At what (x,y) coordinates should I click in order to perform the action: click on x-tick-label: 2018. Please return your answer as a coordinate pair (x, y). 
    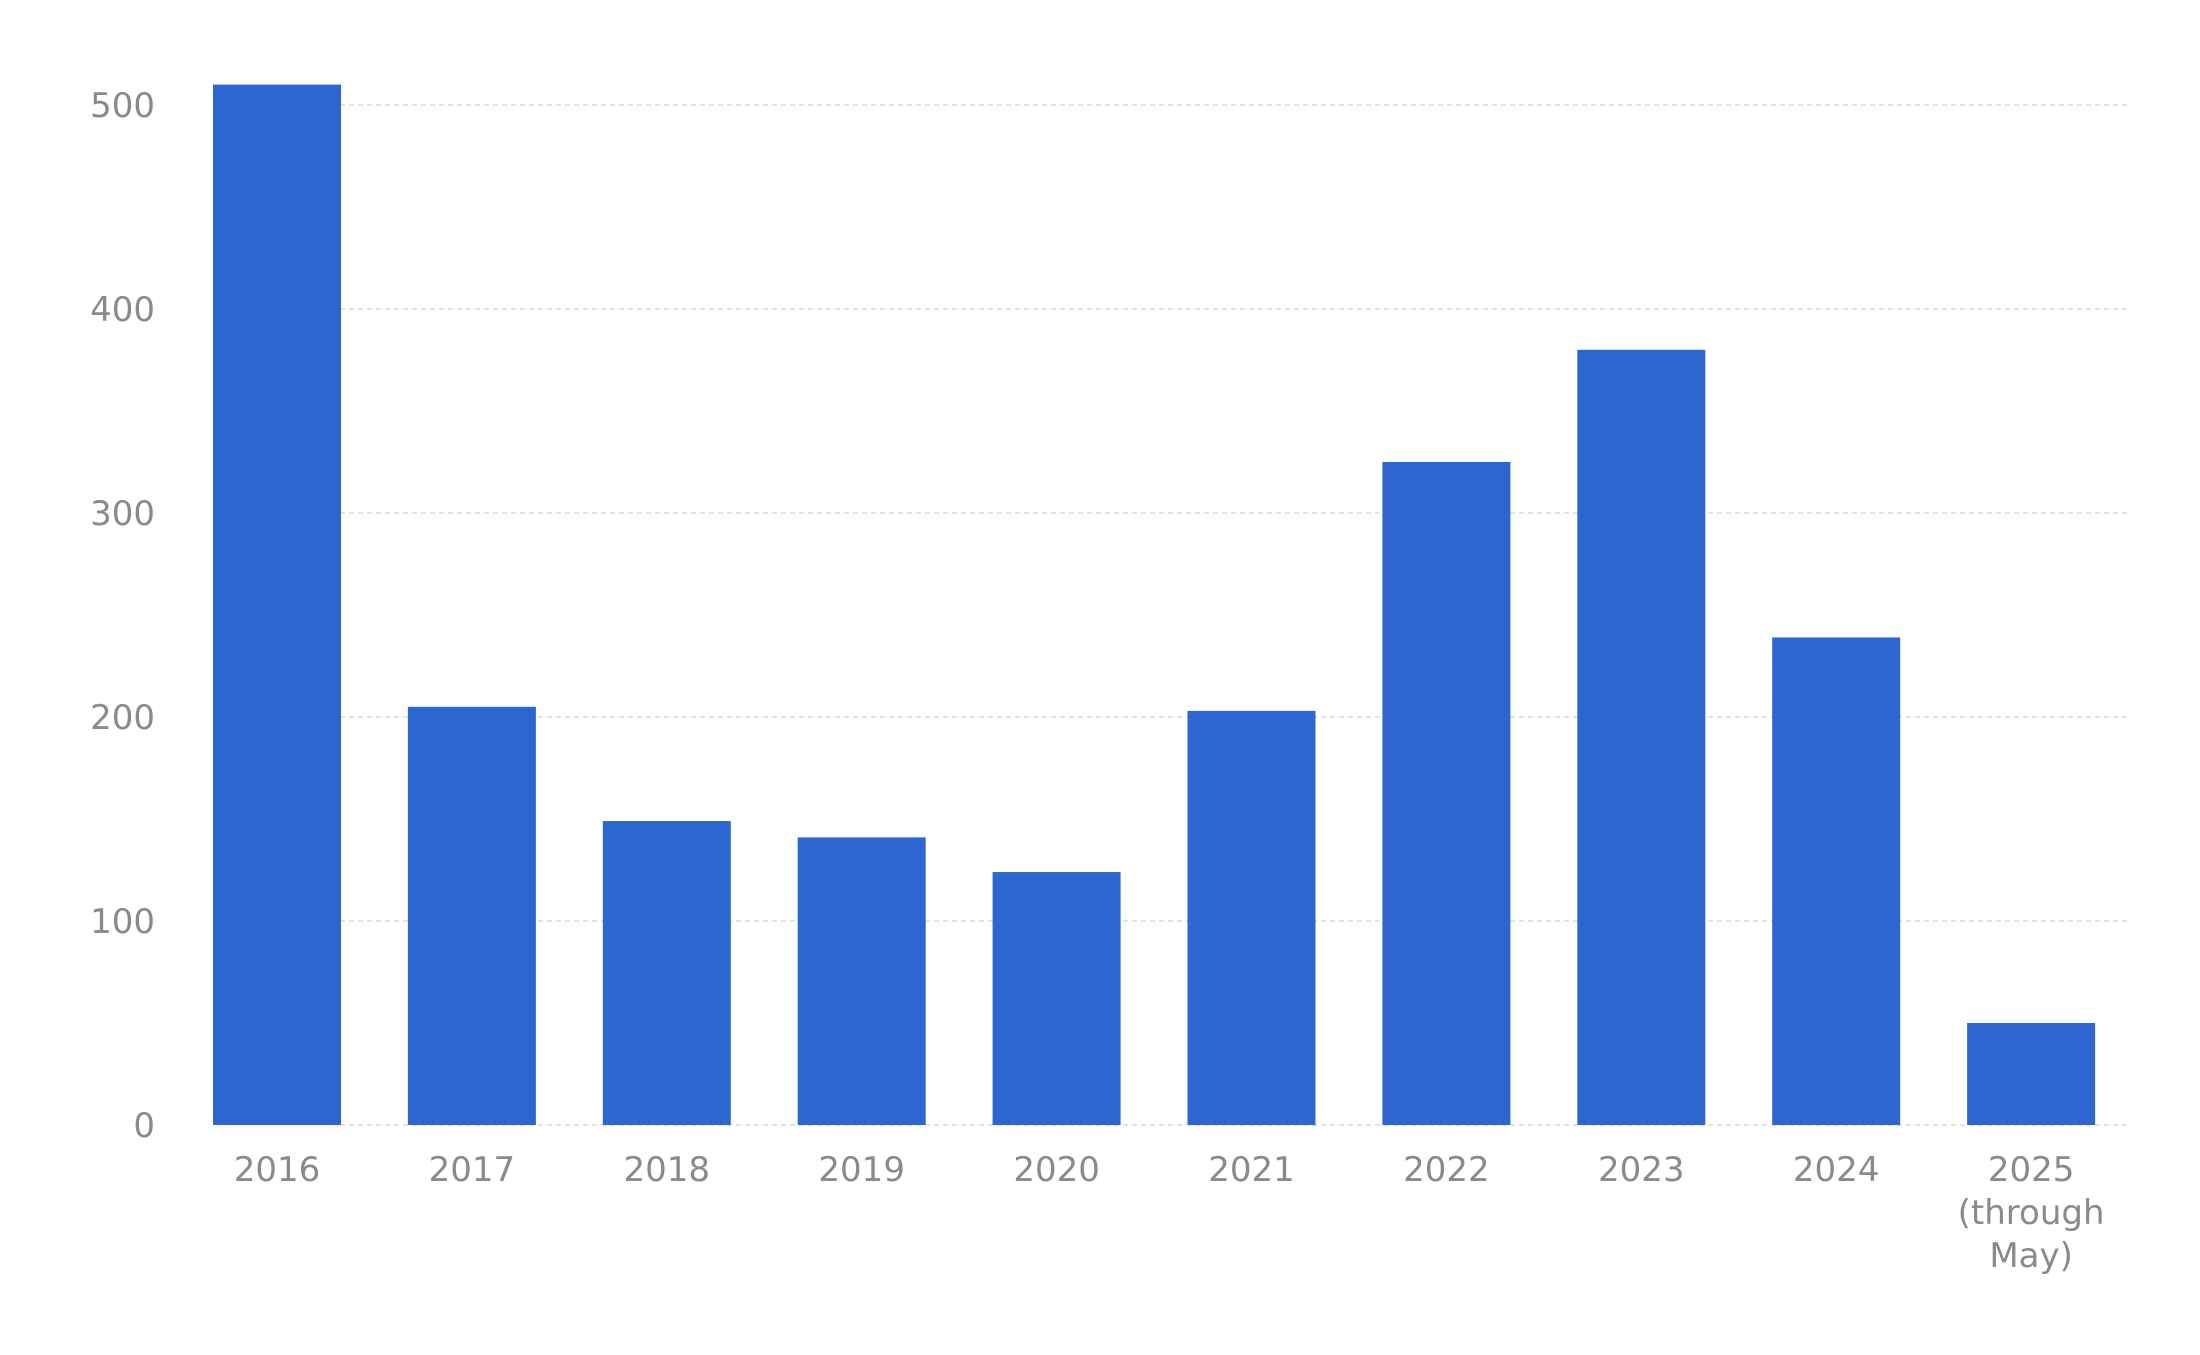
    Looking at the image, I should click on (667, 1170).